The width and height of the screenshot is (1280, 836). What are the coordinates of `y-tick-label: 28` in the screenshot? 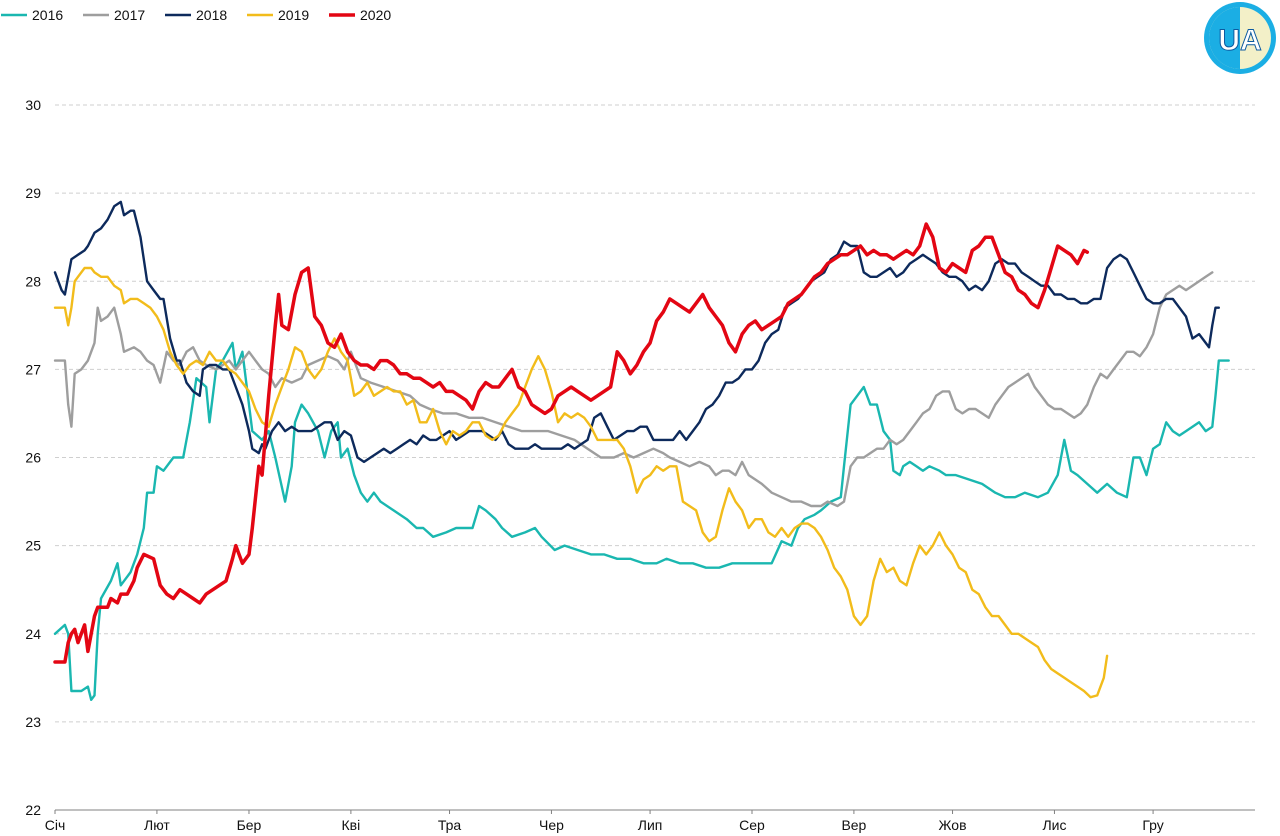 It's located at (33, 281).